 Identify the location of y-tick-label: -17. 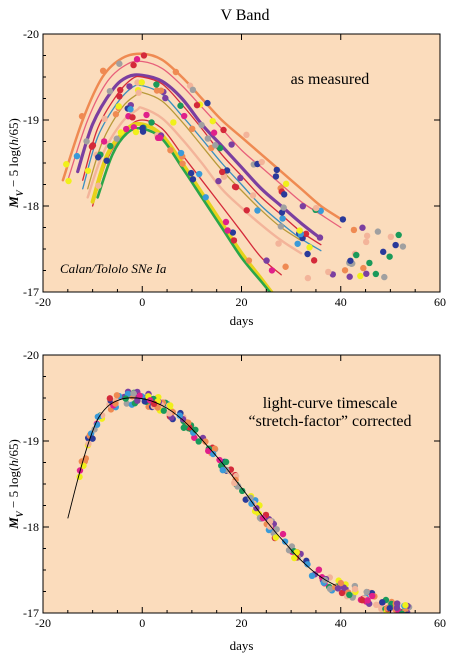
(31, 292).